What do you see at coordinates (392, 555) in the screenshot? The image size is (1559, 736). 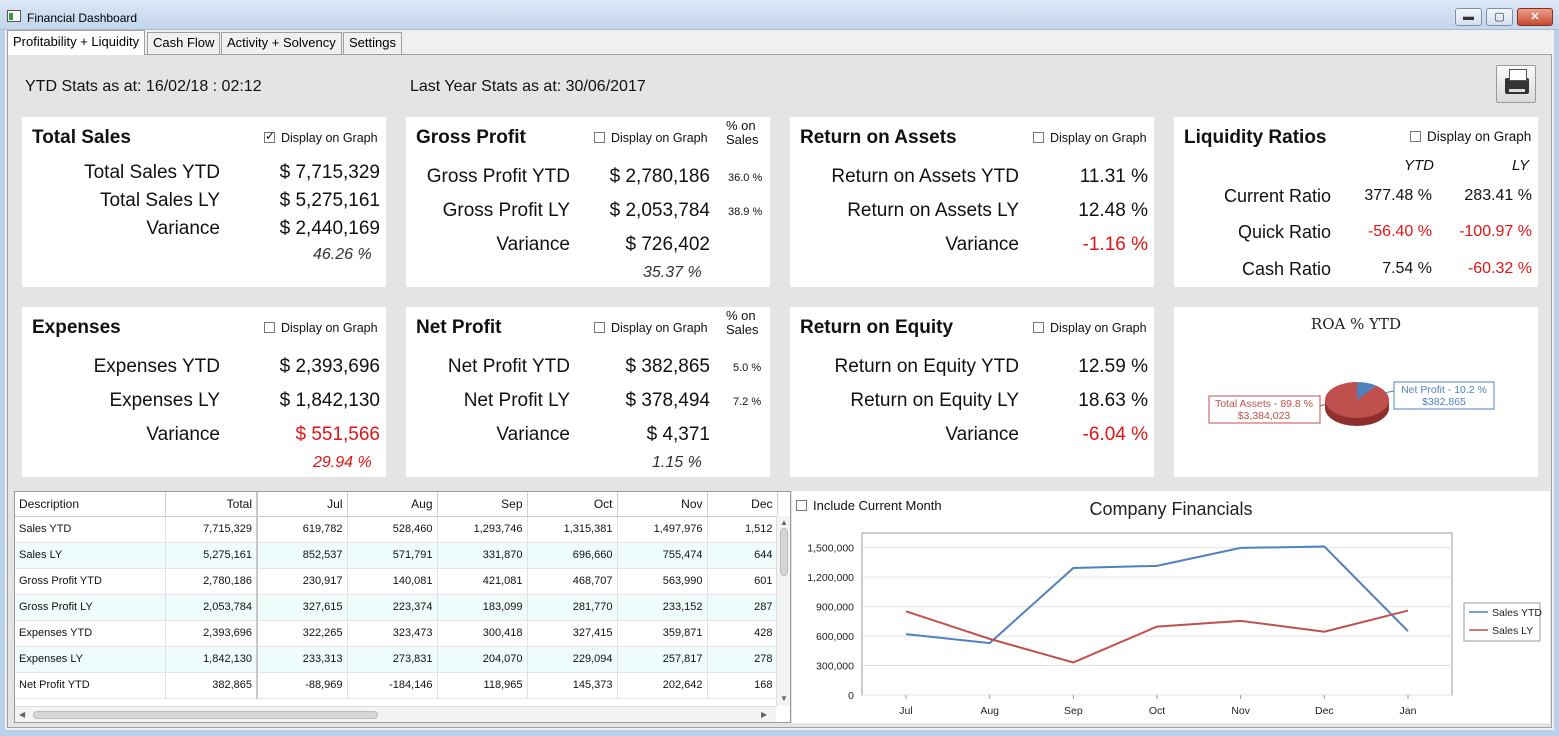 I see `value-cell: 571,791` at bounding box center [392, 555].